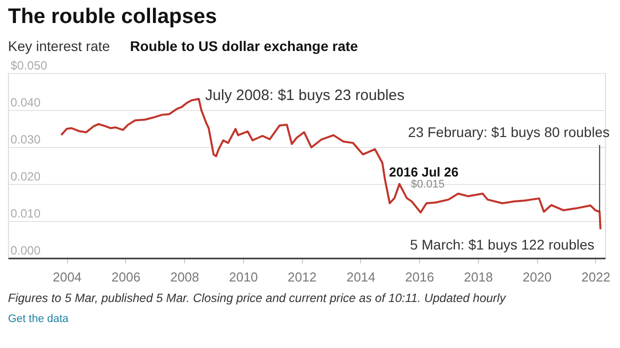 The width and height of the screenshot is (620, 348). Describe the element at coordinates (302, 277) in the screenshot. I see `x-tick-label: 2012` at that location.